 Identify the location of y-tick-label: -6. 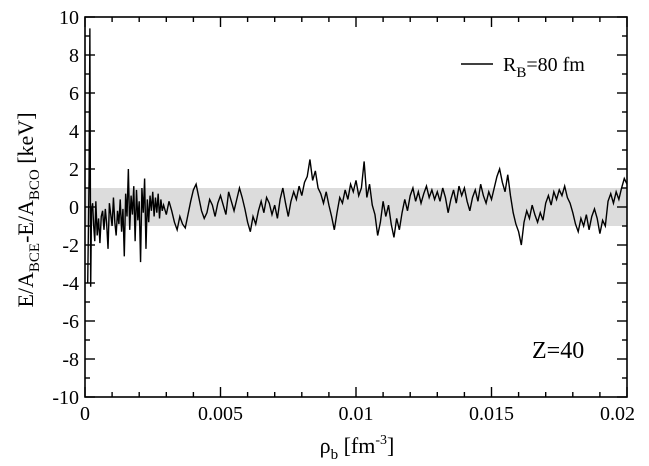
(70, 322).